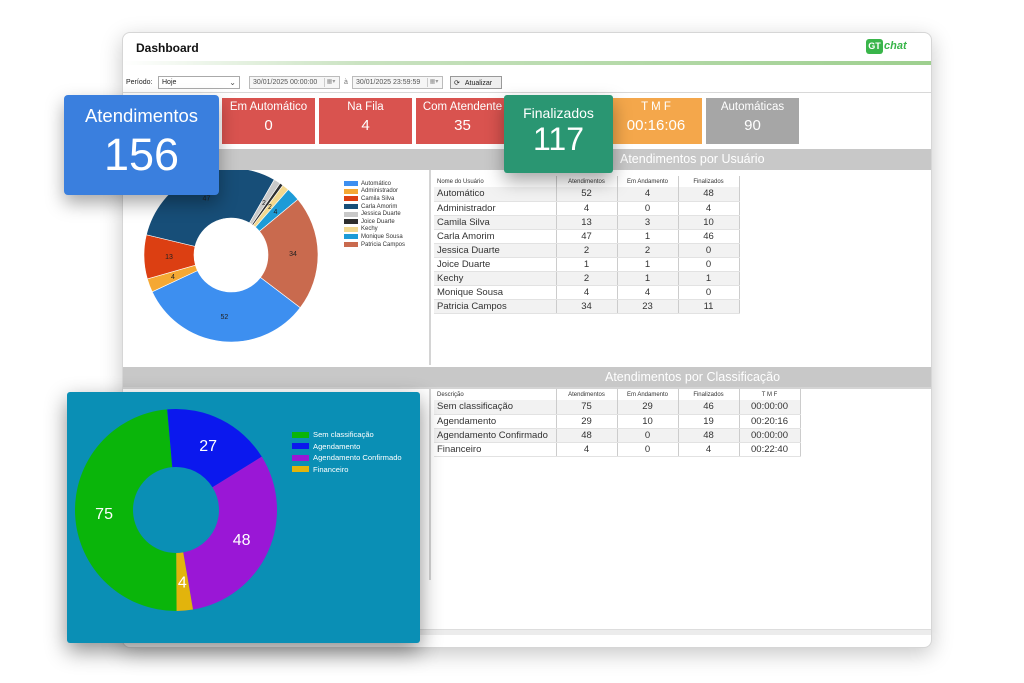  I want to click on logo-mark: GT, so click(874, 46).